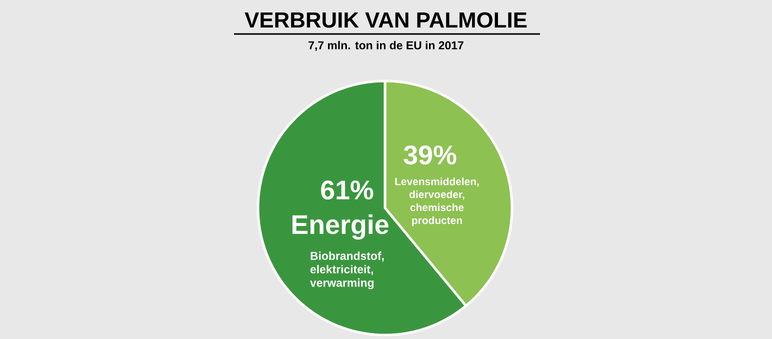 The width and height of the screenshot is (772, 339). I want to click on slice-label: Energie, so click(340, 227).